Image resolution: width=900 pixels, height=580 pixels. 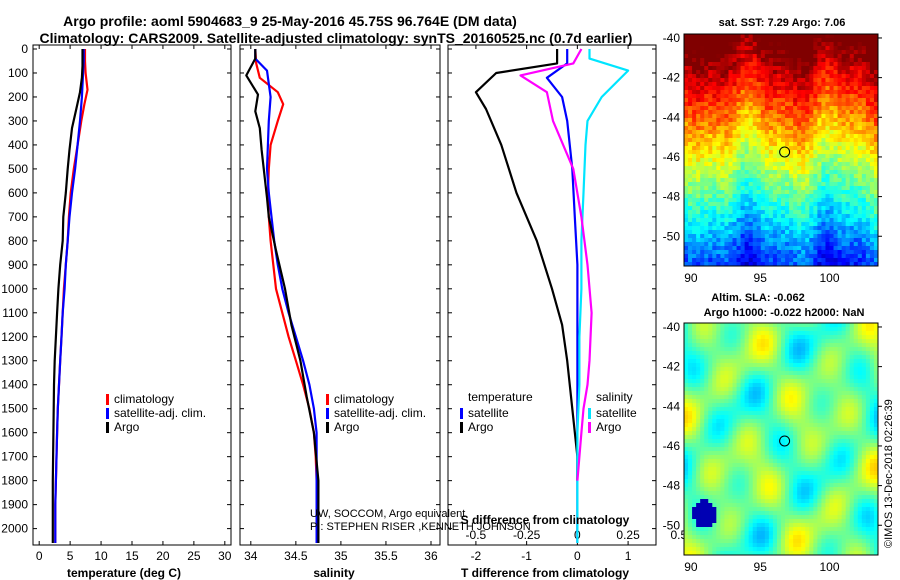 I want to click on x-tick-label: 1, so click(x=628, y=556).